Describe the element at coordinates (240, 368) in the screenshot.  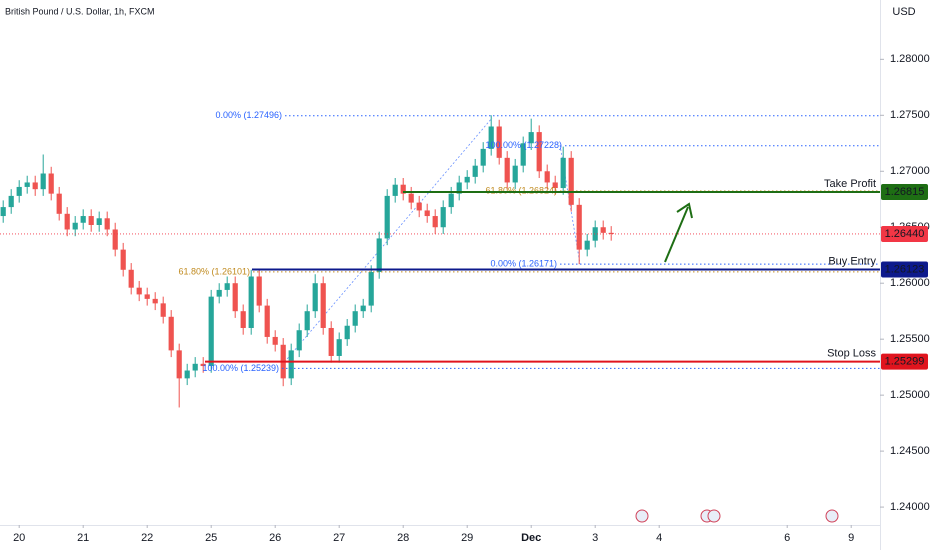
I see `fib-label: 100.00% (1.25239)` at that location.